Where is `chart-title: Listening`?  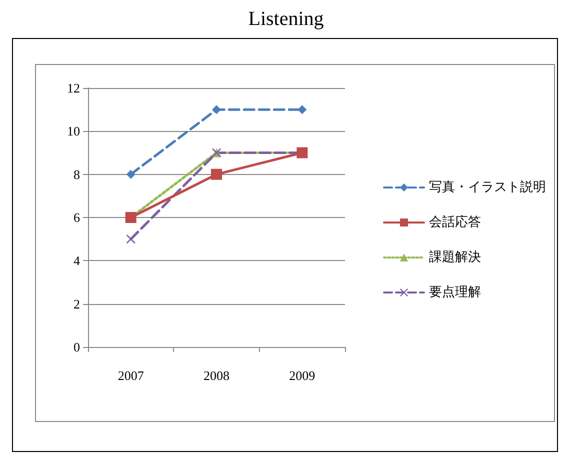
chart-title: Listening is located at coordinates (286, 19).